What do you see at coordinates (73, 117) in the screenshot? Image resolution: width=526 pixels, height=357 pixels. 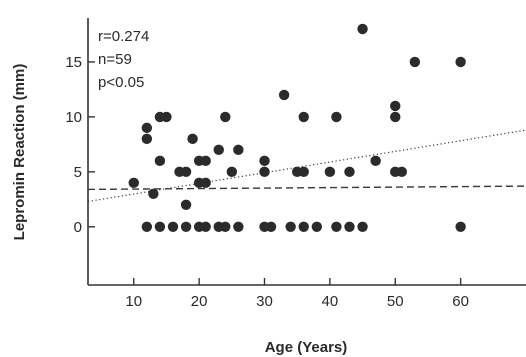 I see `y-tick-label: 10` at bounding box center [73, 117].